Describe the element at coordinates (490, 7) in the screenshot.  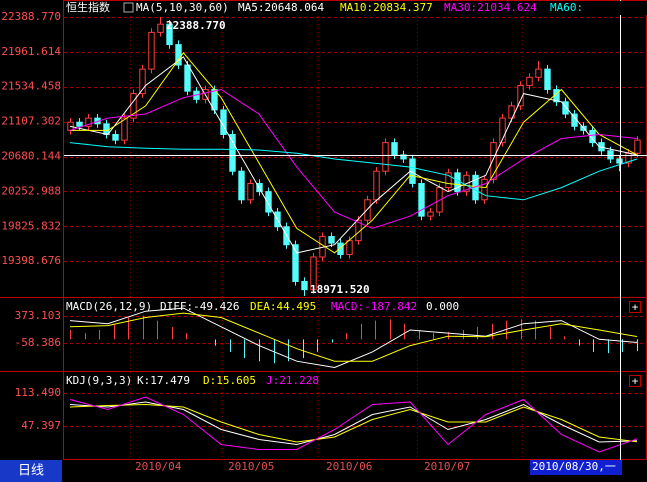
I see `ma-label: MA30:21034.624` at that location.